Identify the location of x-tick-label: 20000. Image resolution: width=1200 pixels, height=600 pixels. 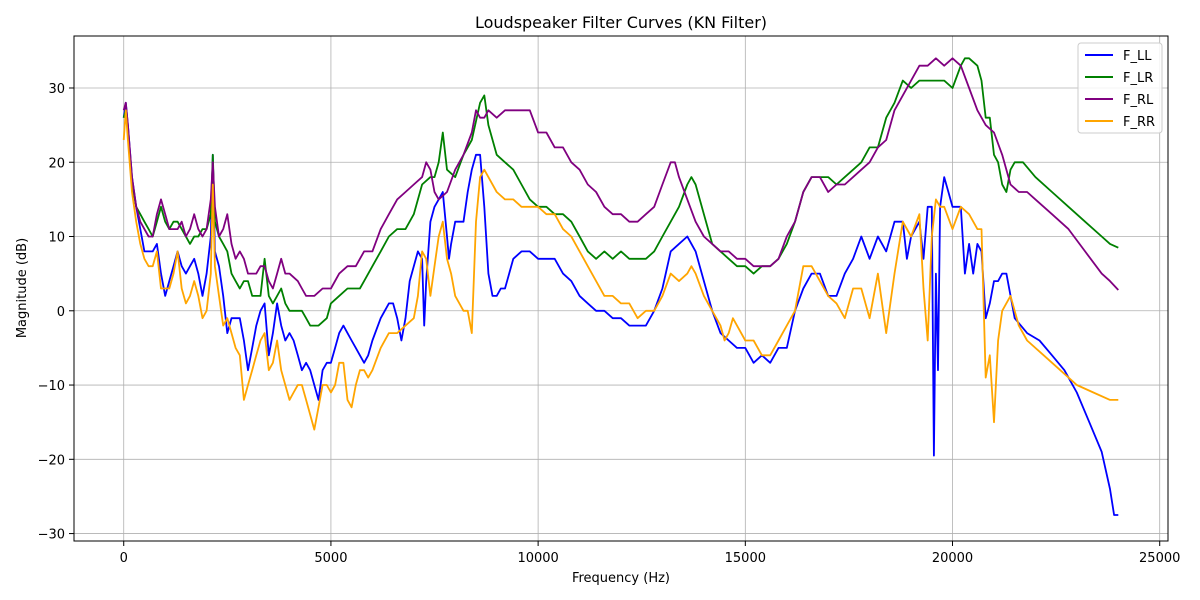
(952, 558).